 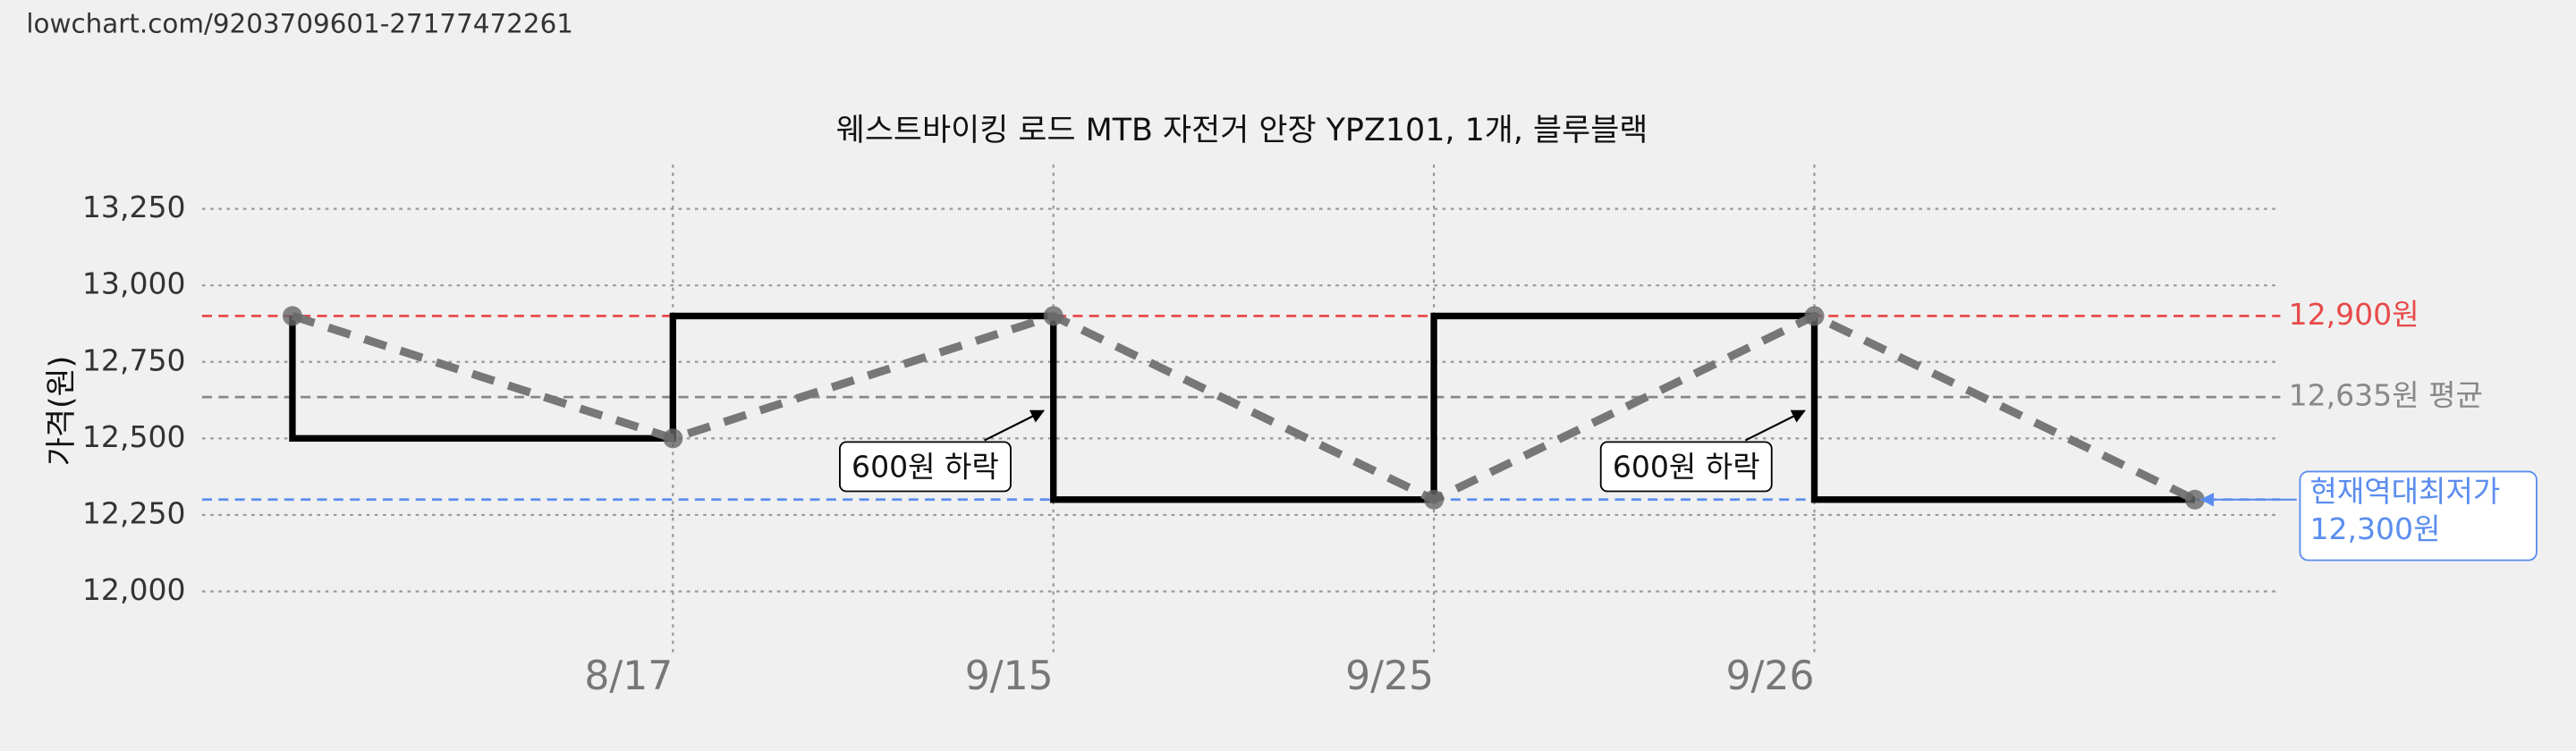 I want to click on y-tick-label: 12,750, so click(x=134, y=359).